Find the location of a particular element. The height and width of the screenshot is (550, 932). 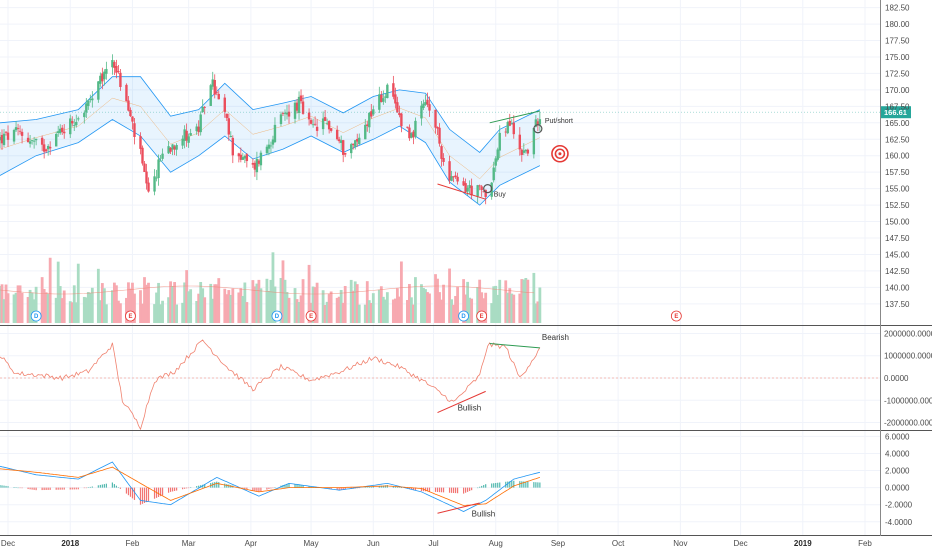

event-label: D is located at coordinates (463, 317).